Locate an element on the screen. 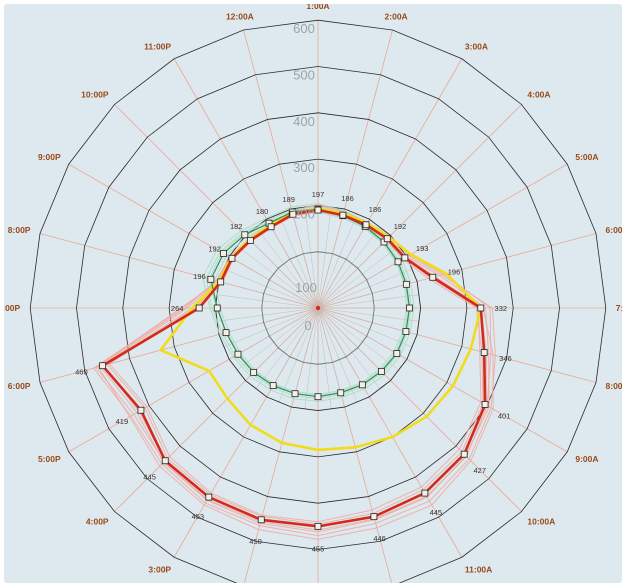 This screenshot has width=626, height=587. hour-label-16: 5:00P is located at coordinates (49, 459).